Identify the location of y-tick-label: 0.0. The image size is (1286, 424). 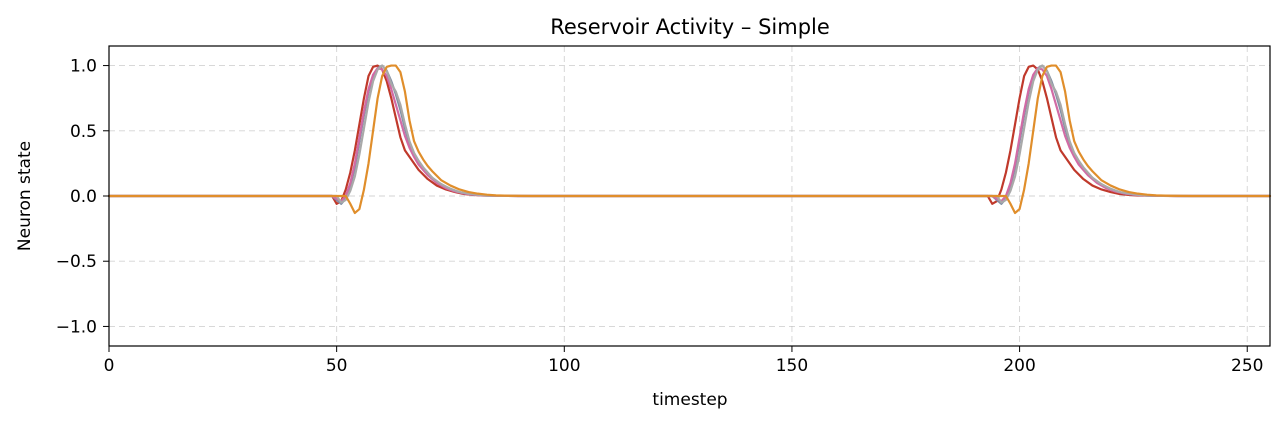
(83, 197).